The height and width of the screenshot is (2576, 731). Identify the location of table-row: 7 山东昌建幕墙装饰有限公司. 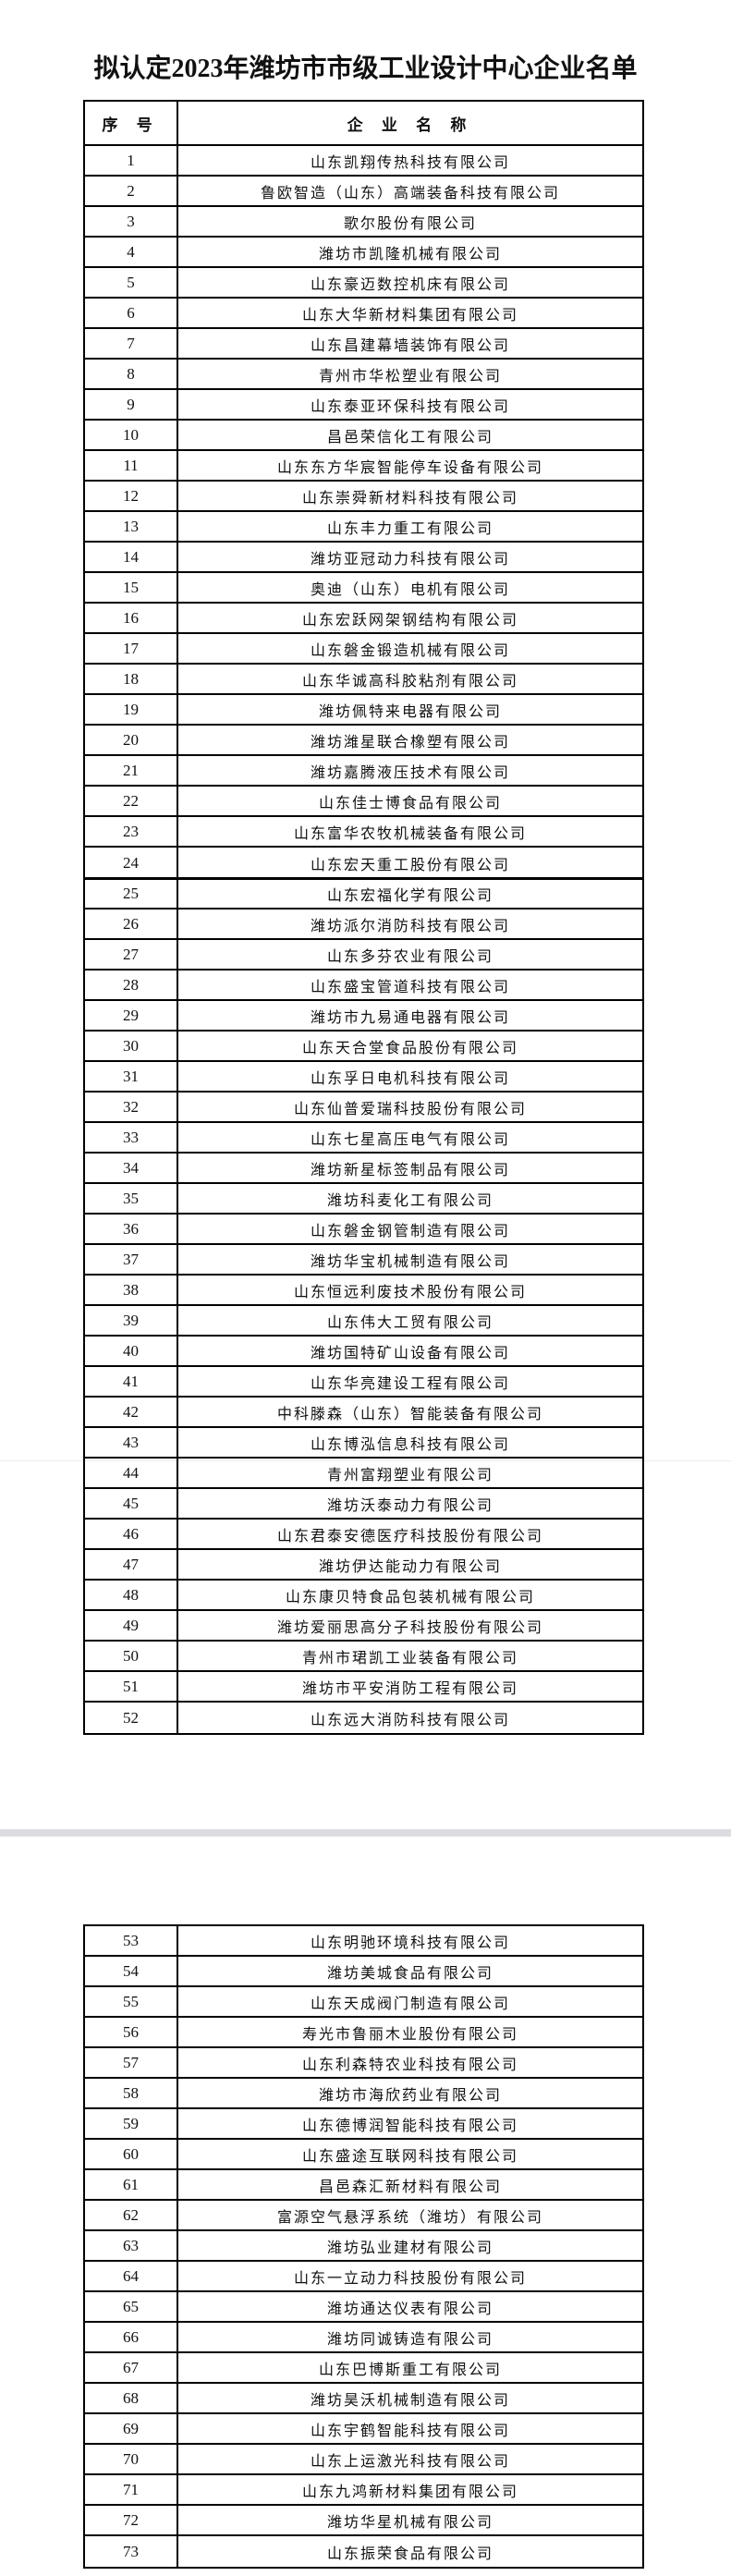
(363, 344).